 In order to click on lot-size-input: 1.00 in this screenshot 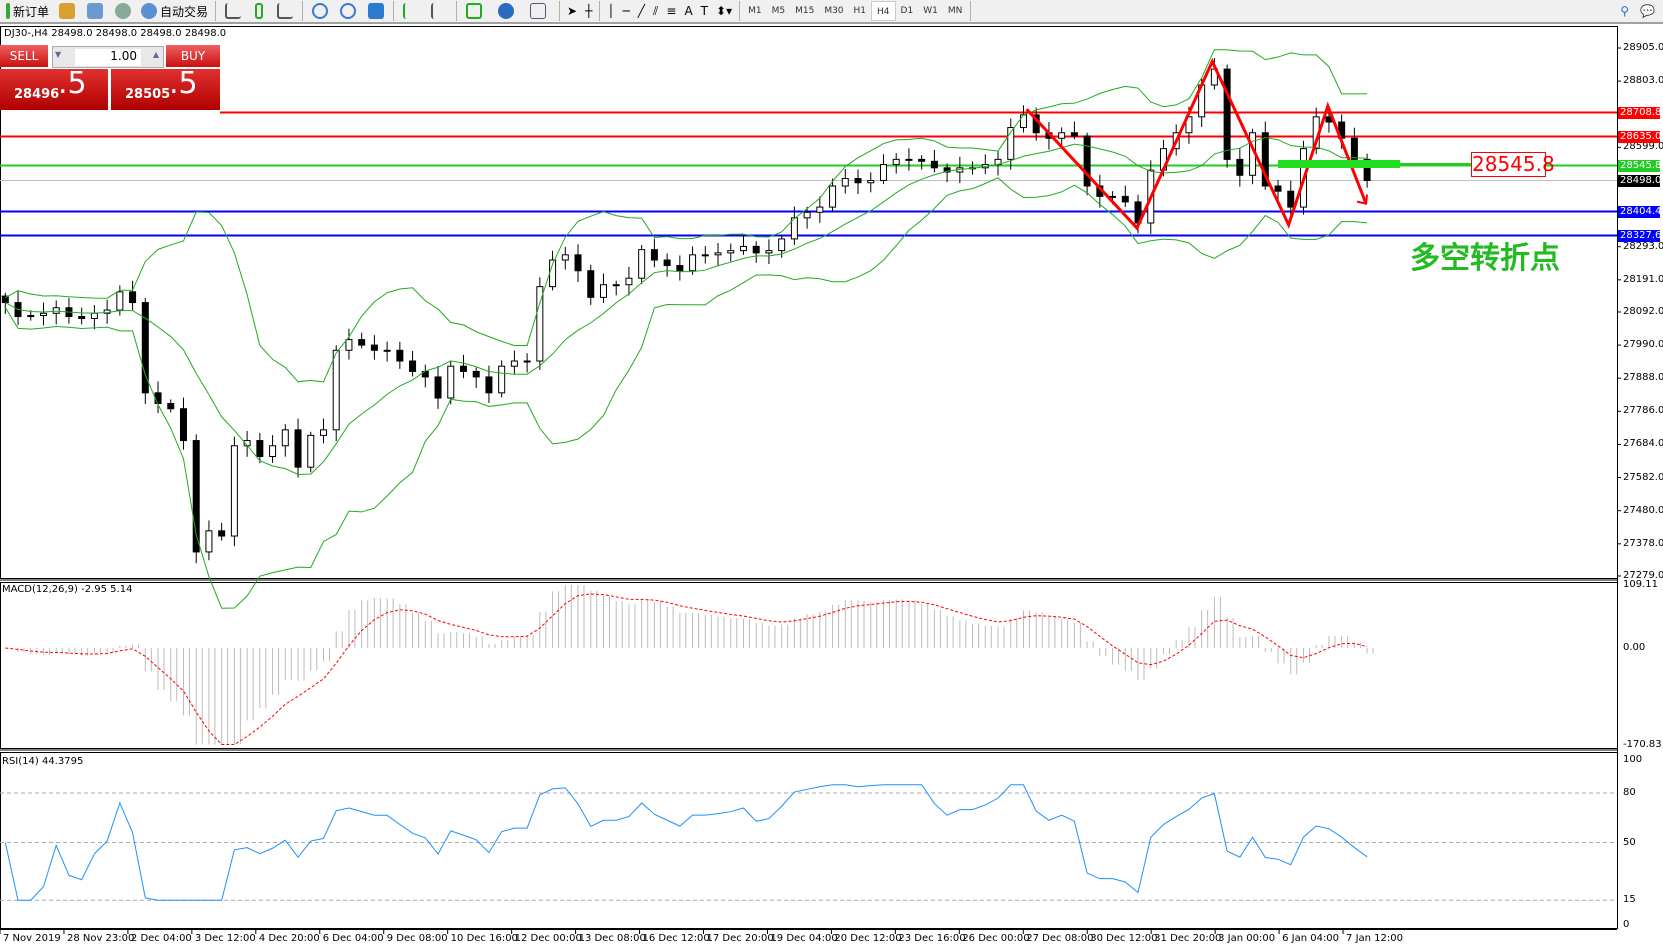, I will do `click(108, 57)`.